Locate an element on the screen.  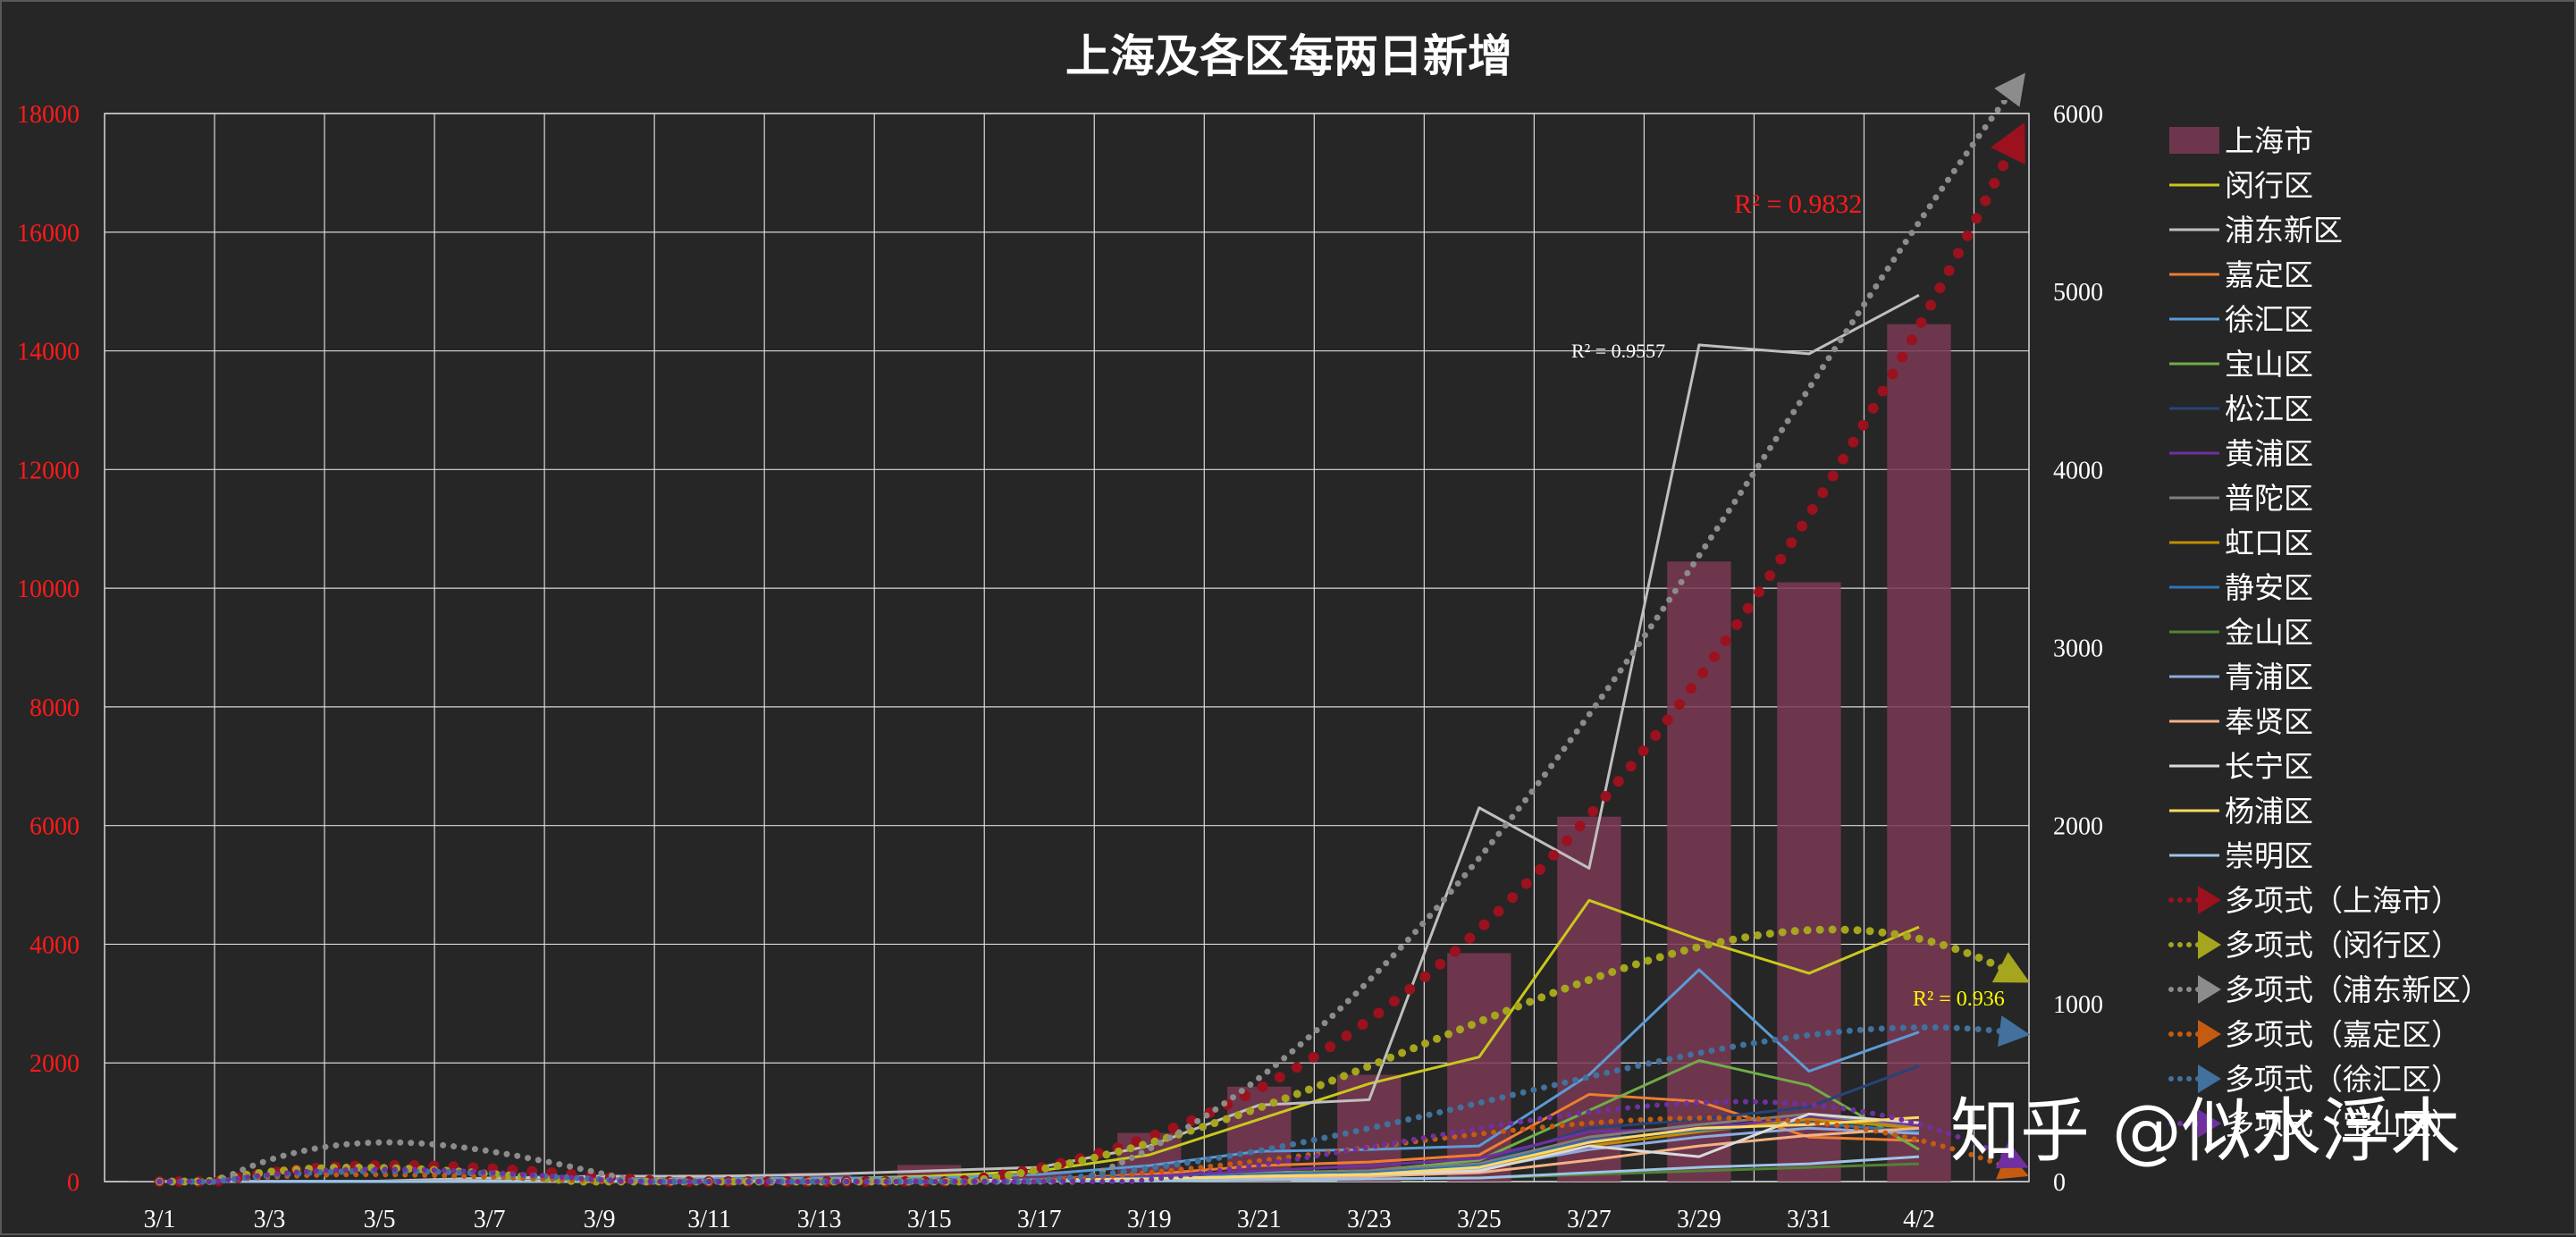
trend-line is located at coordinates (1089, 1056).